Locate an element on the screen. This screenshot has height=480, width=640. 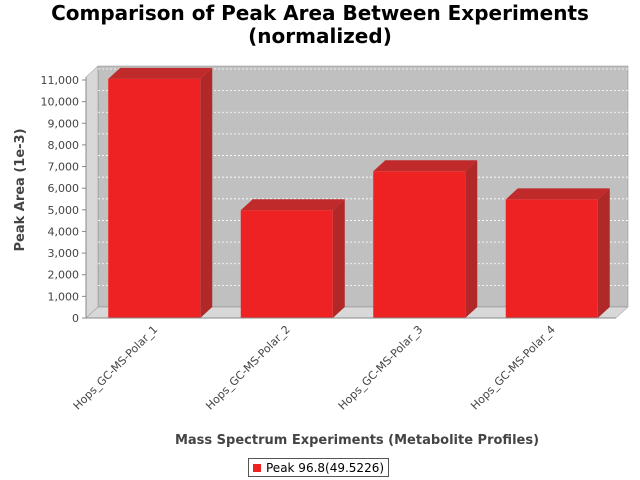
y-tick-label: 11,000 is located at coordinates (60, 80).